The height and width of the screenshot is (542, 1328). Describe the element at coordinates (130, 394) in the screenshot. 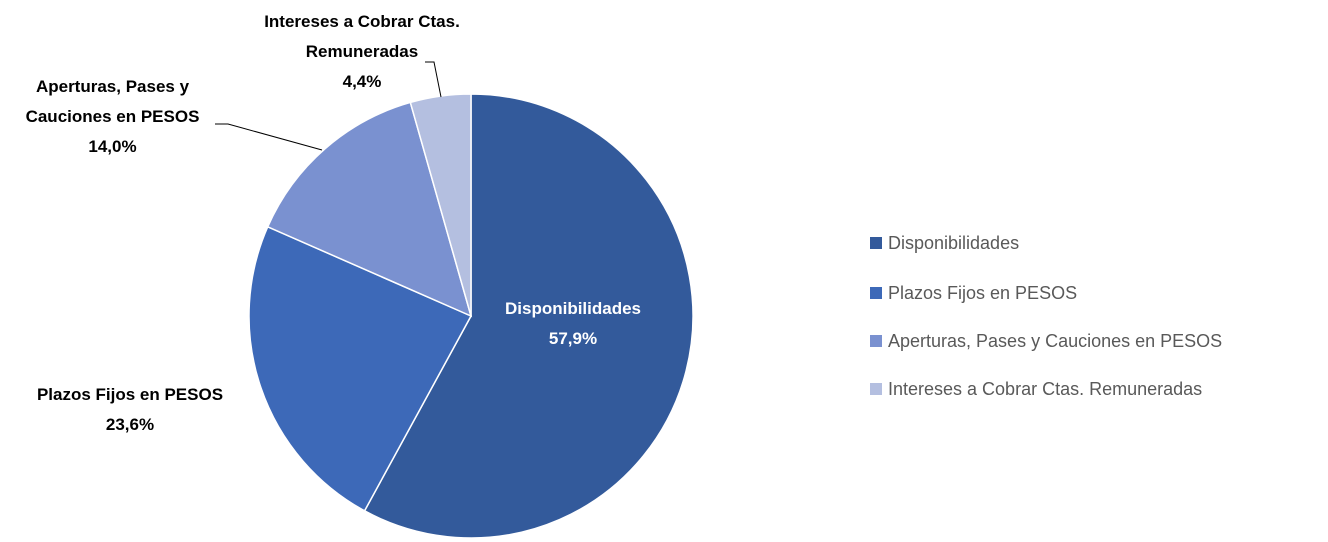

I see `data-label-category: Plazos Fijos en PESOS` at that location.